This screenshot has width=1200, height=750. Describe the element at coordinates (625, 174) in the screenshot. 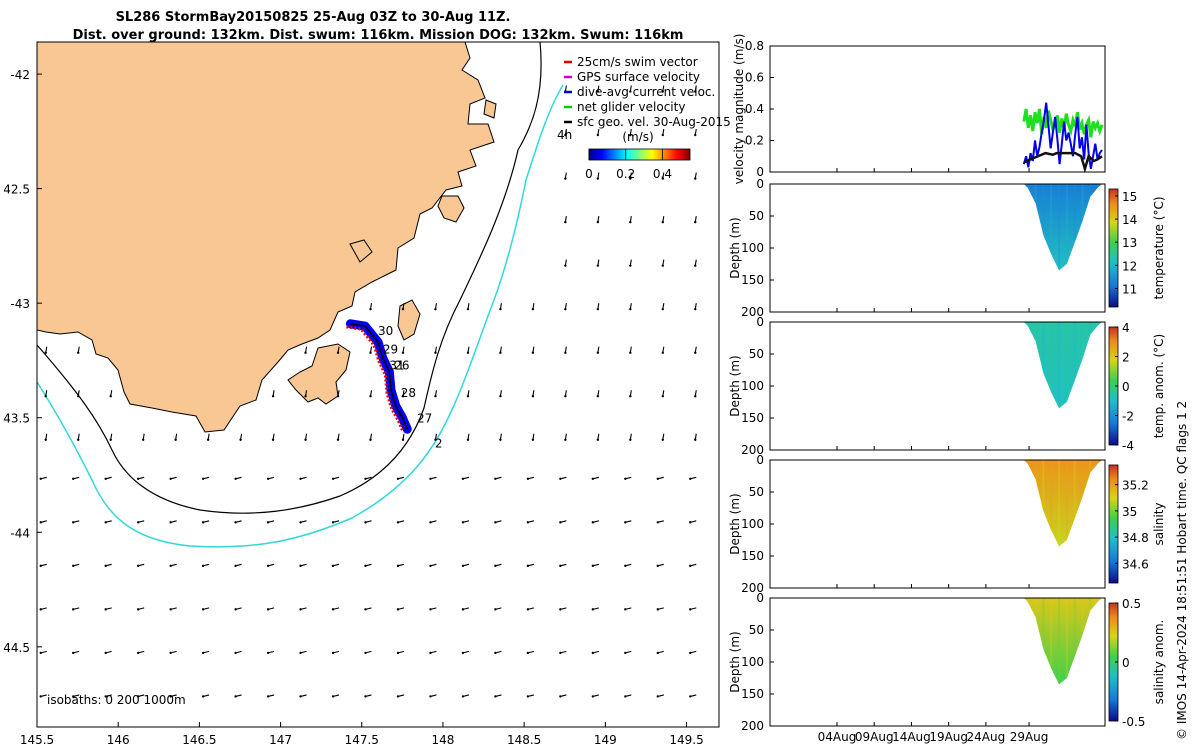

I see `colorbar-tick-label: 0.2` at that location.